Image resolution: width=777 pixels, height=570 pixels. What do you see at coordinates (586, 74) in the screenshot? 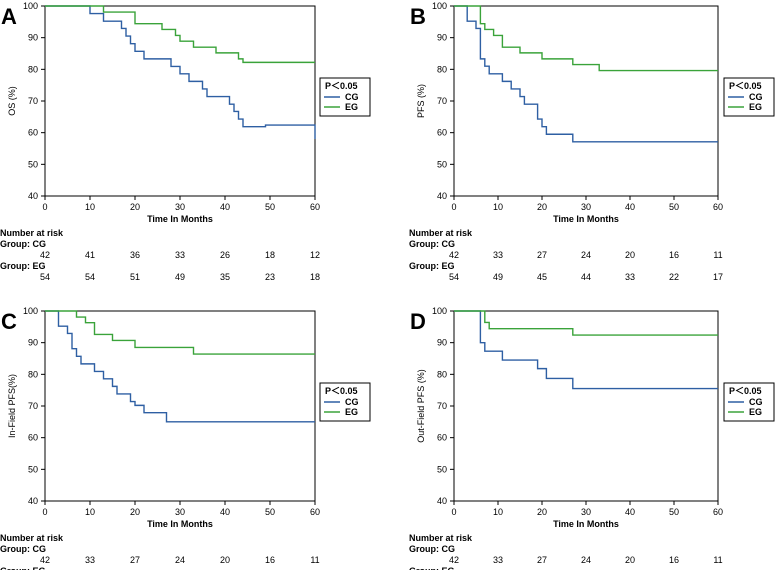
I see `km-curve-cg` at bounding box center [586, 74].